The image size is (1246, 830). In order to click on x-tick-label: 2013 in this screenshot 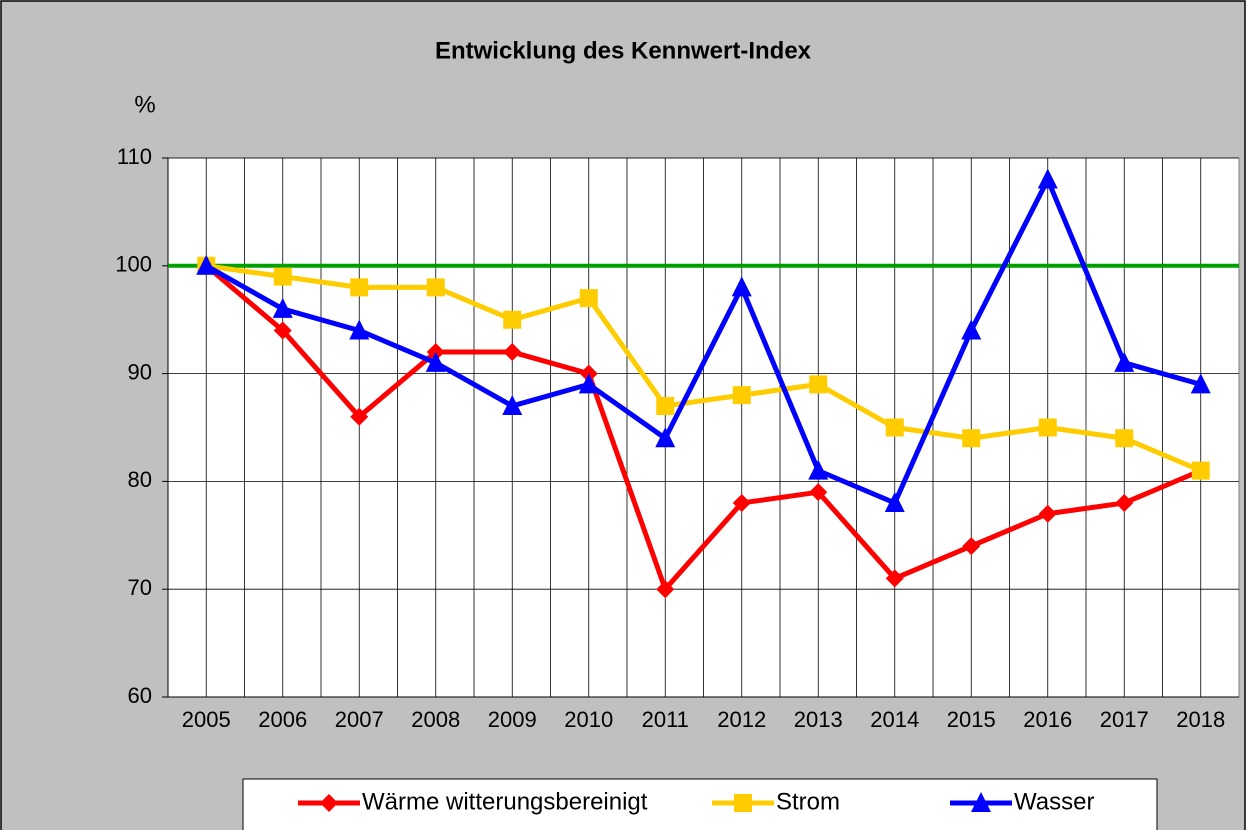, I will do `click(818, 719)`.